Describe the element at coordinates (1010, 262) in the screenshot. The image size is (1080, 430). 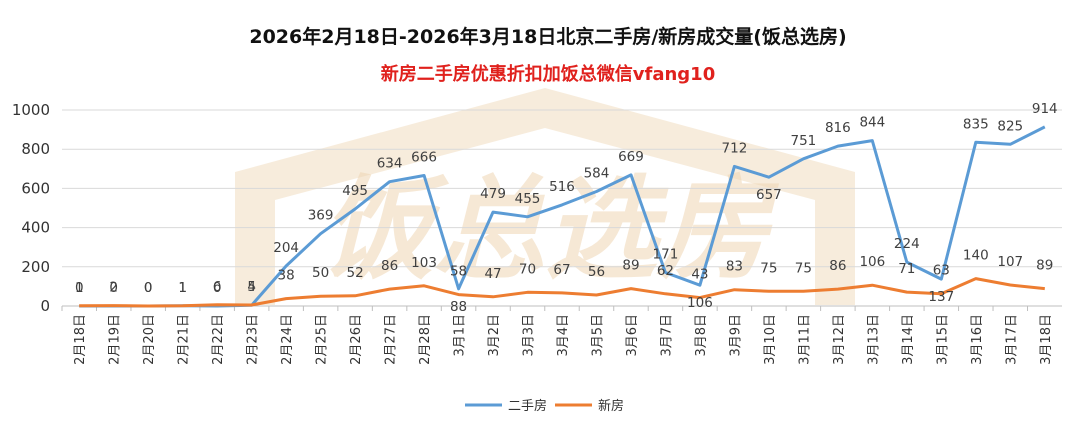
I see `data-label-new-home: 107` at that location.